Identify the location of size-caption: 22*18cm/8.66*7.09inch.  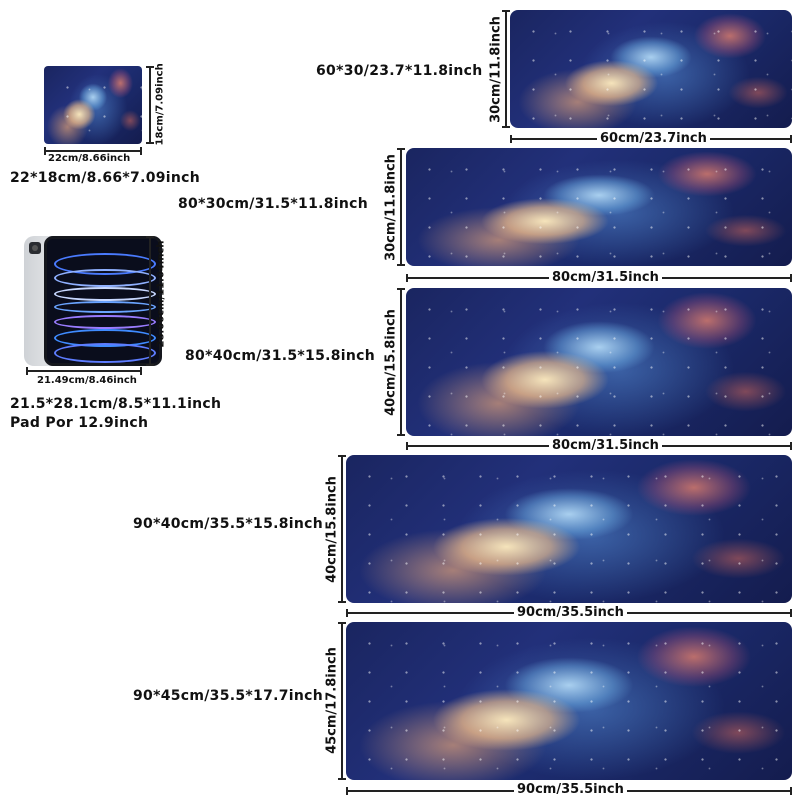
(105, 178).